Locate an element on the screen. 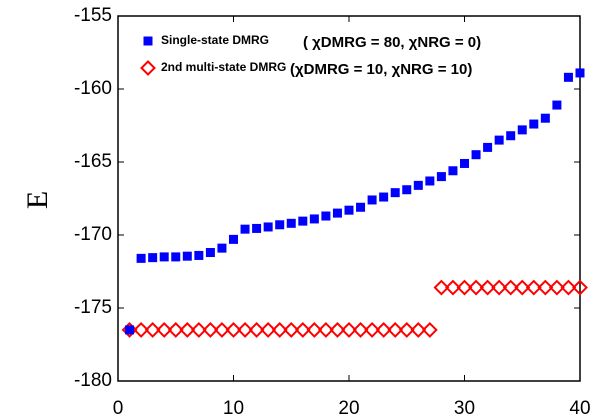 This screenshot has height=420, width=616. x-tick-label: 40 is located at coordinates (579, 408).